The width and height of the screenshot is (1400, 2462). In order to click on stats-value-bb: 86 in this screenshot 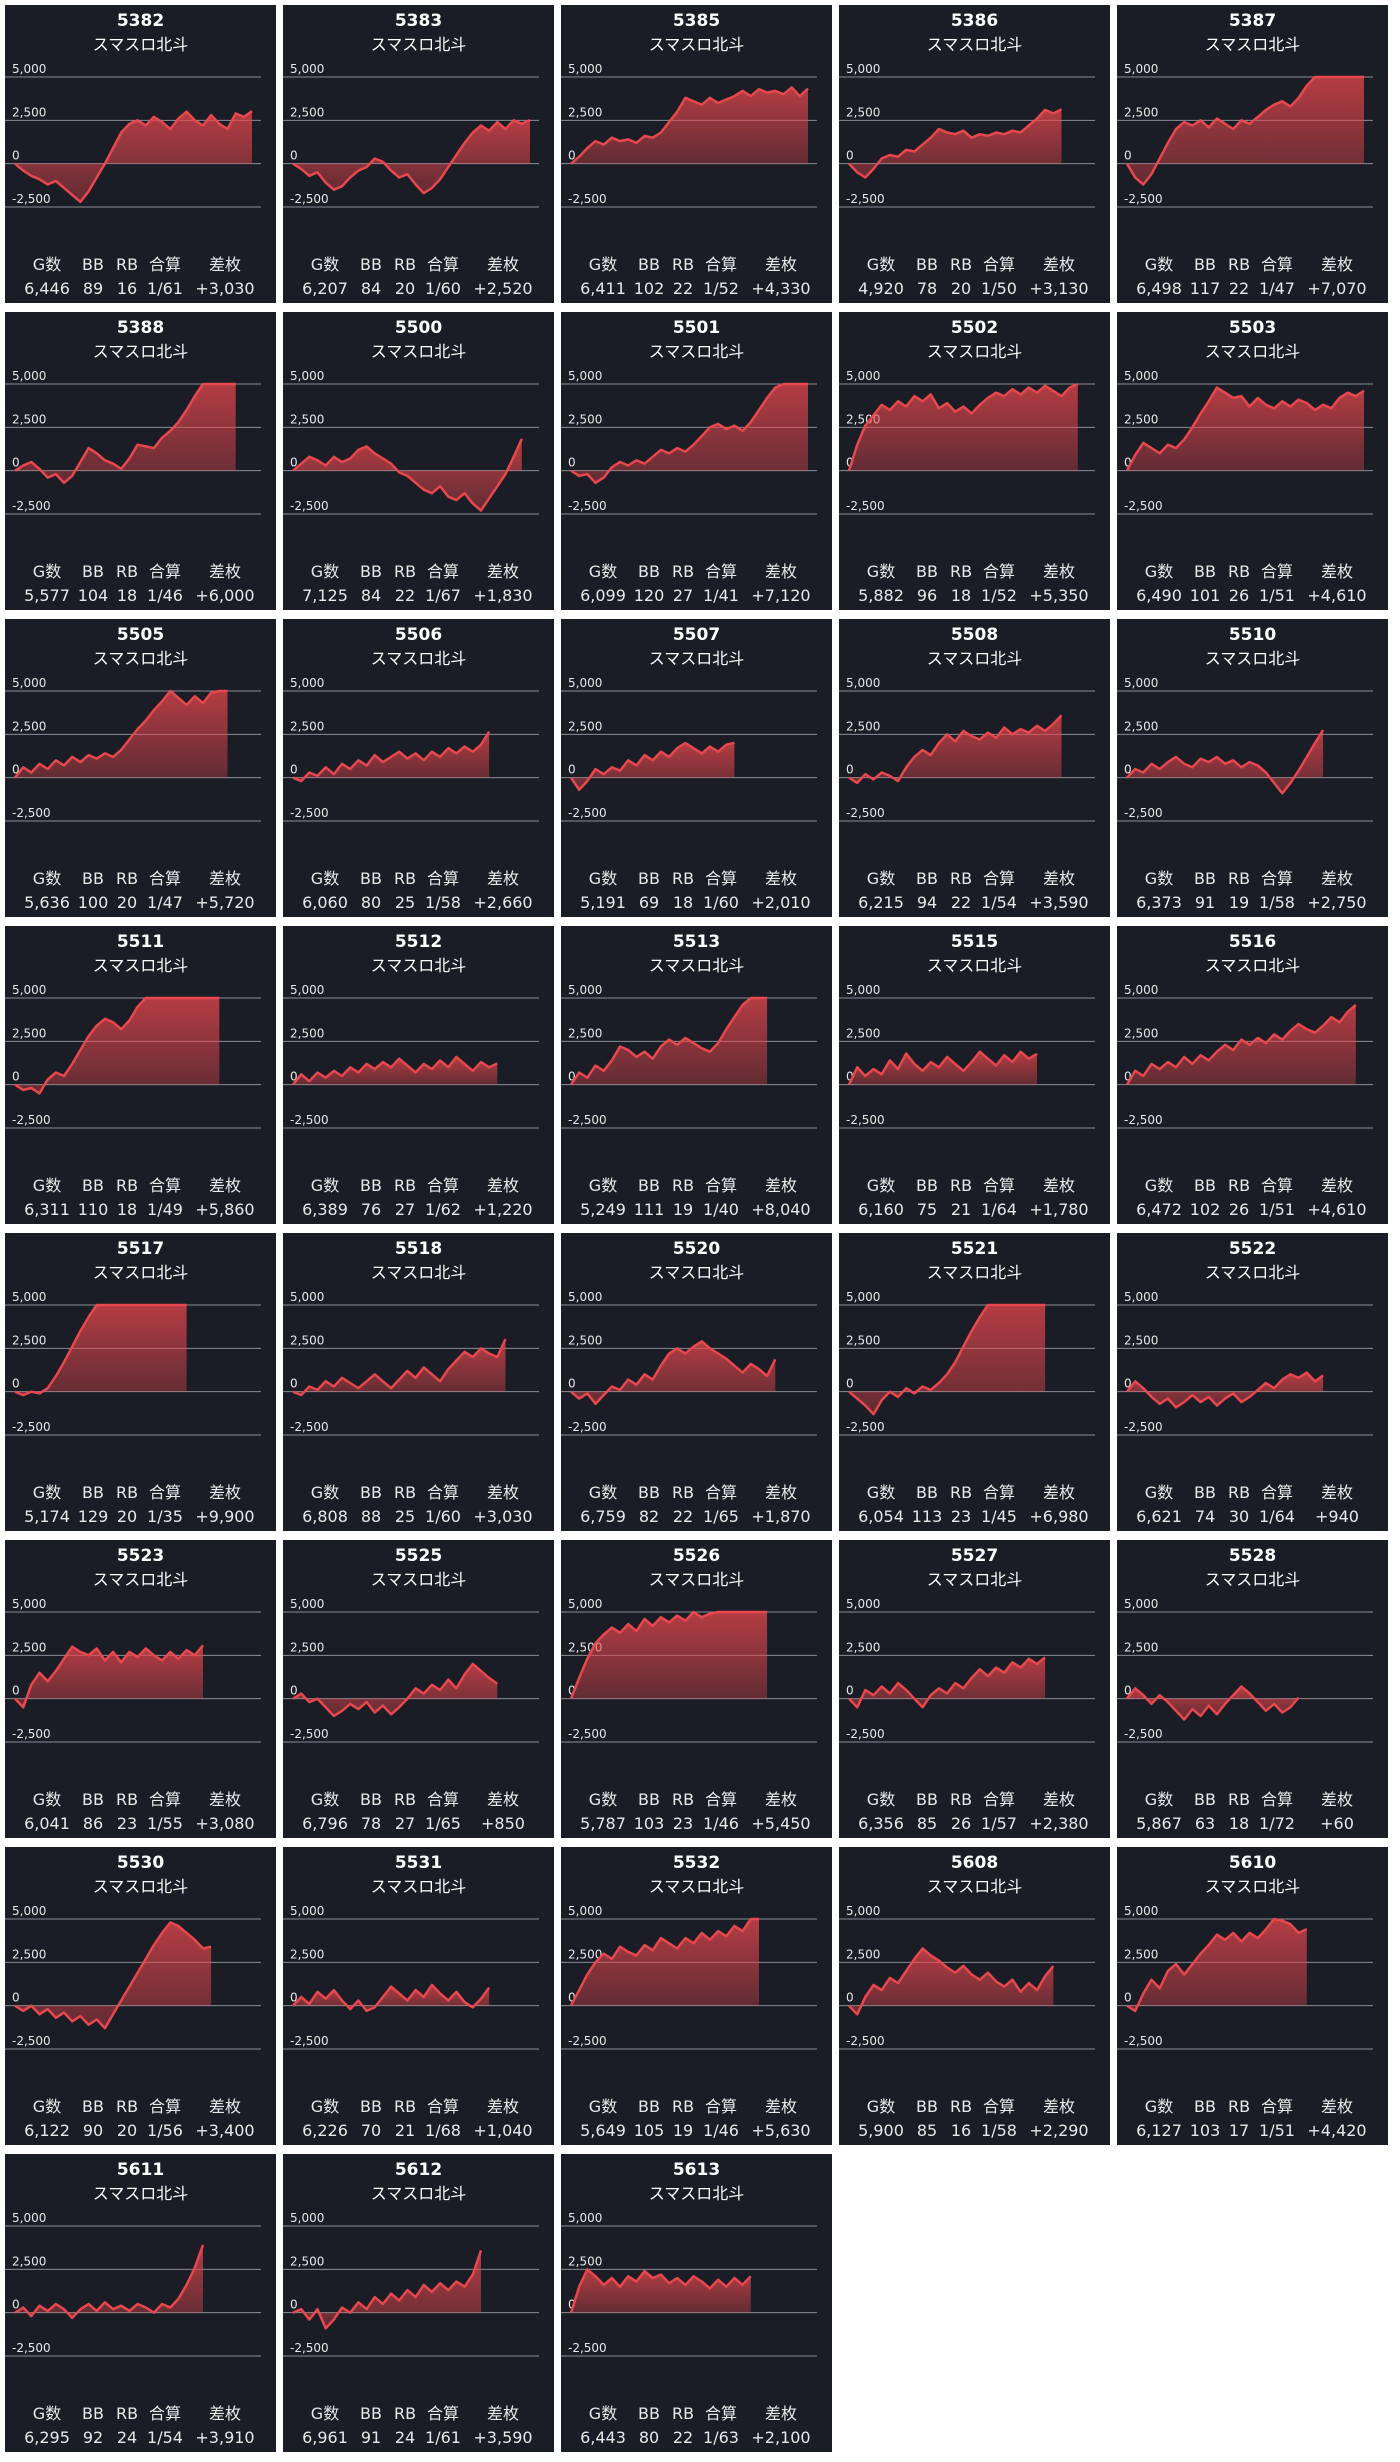, I will do `click(93, 1823)`.